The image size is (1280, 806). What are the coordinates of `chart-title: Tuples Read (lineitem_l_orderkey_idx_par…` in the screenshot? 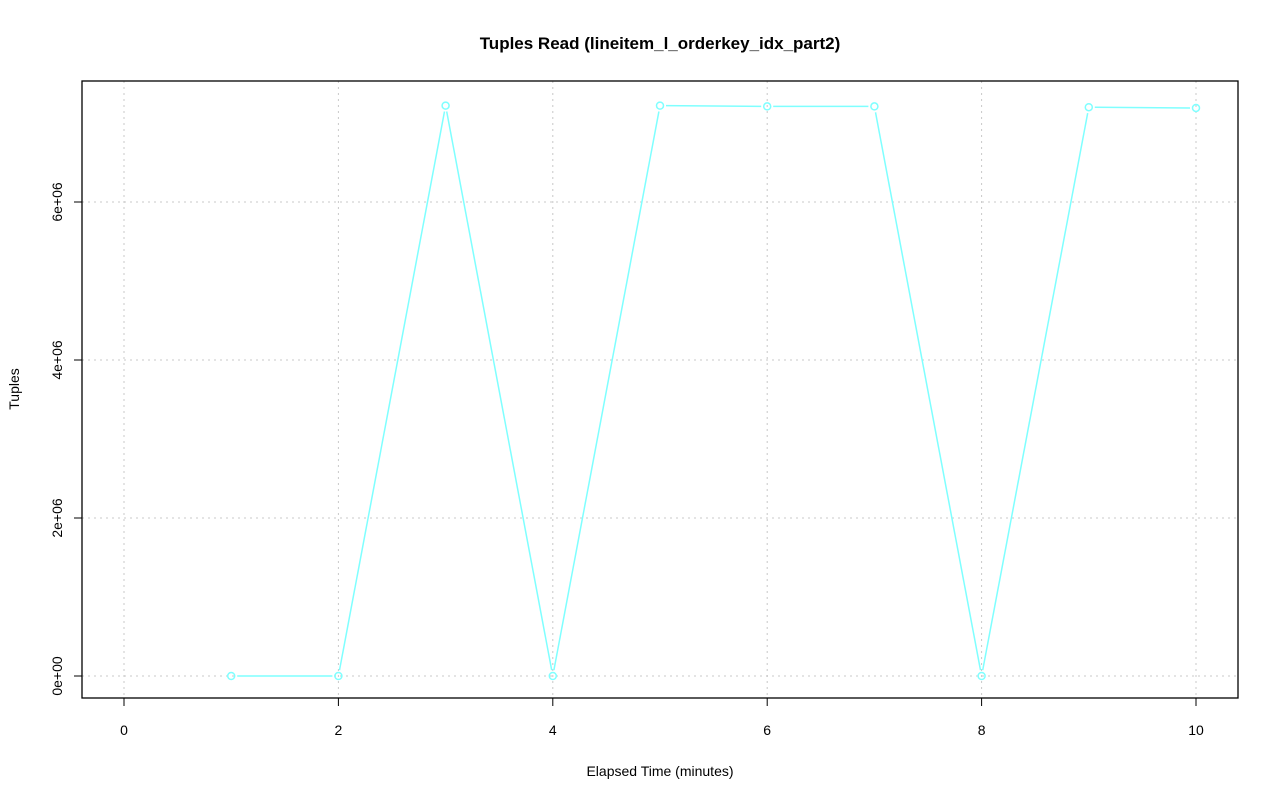 It's located at (660, 43).